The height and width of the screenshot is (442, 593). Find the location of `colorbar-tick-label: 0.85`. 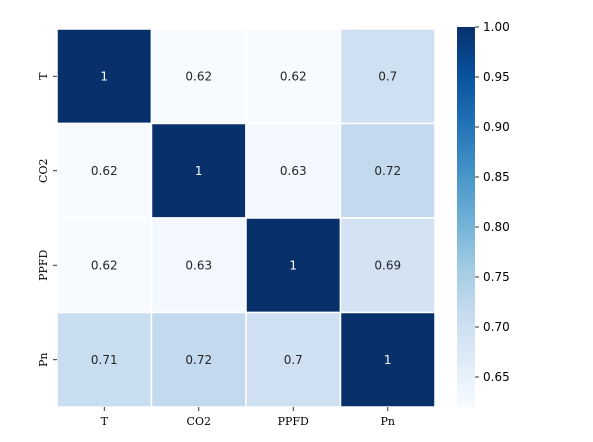

colorbar-tick-label: 0.85 is located at coordinates (496, 177).